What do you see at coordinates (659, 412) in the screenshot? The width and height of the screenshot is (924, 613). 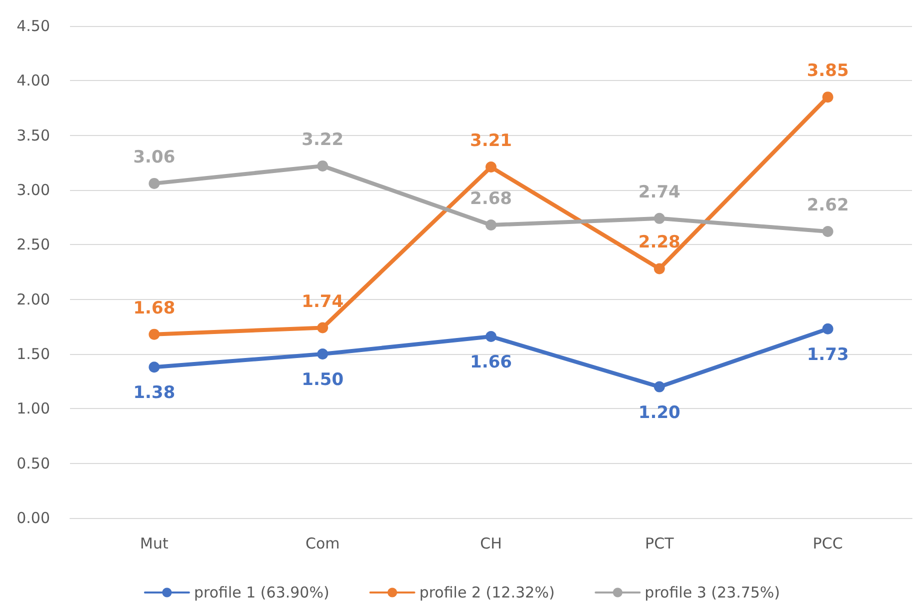 I see `data-label: 1.20` at bounding box center [659, 412].